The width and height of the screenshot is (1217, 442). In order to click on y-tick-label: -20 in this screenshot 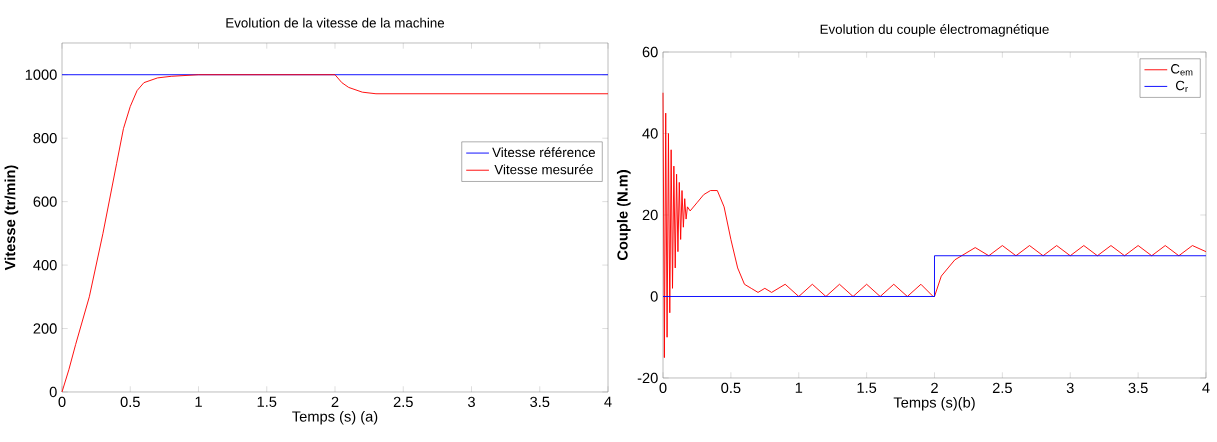, I will do `click(647, 378)`.